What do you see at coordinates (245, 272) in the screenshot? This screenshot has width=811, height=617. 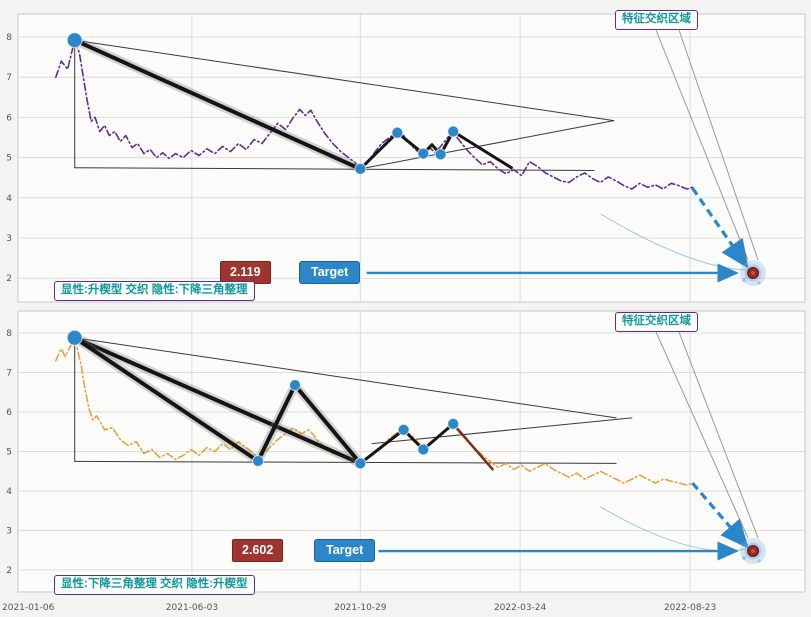 I see `target-value-badge-top: 2.119` at bounding box center [245, 272].